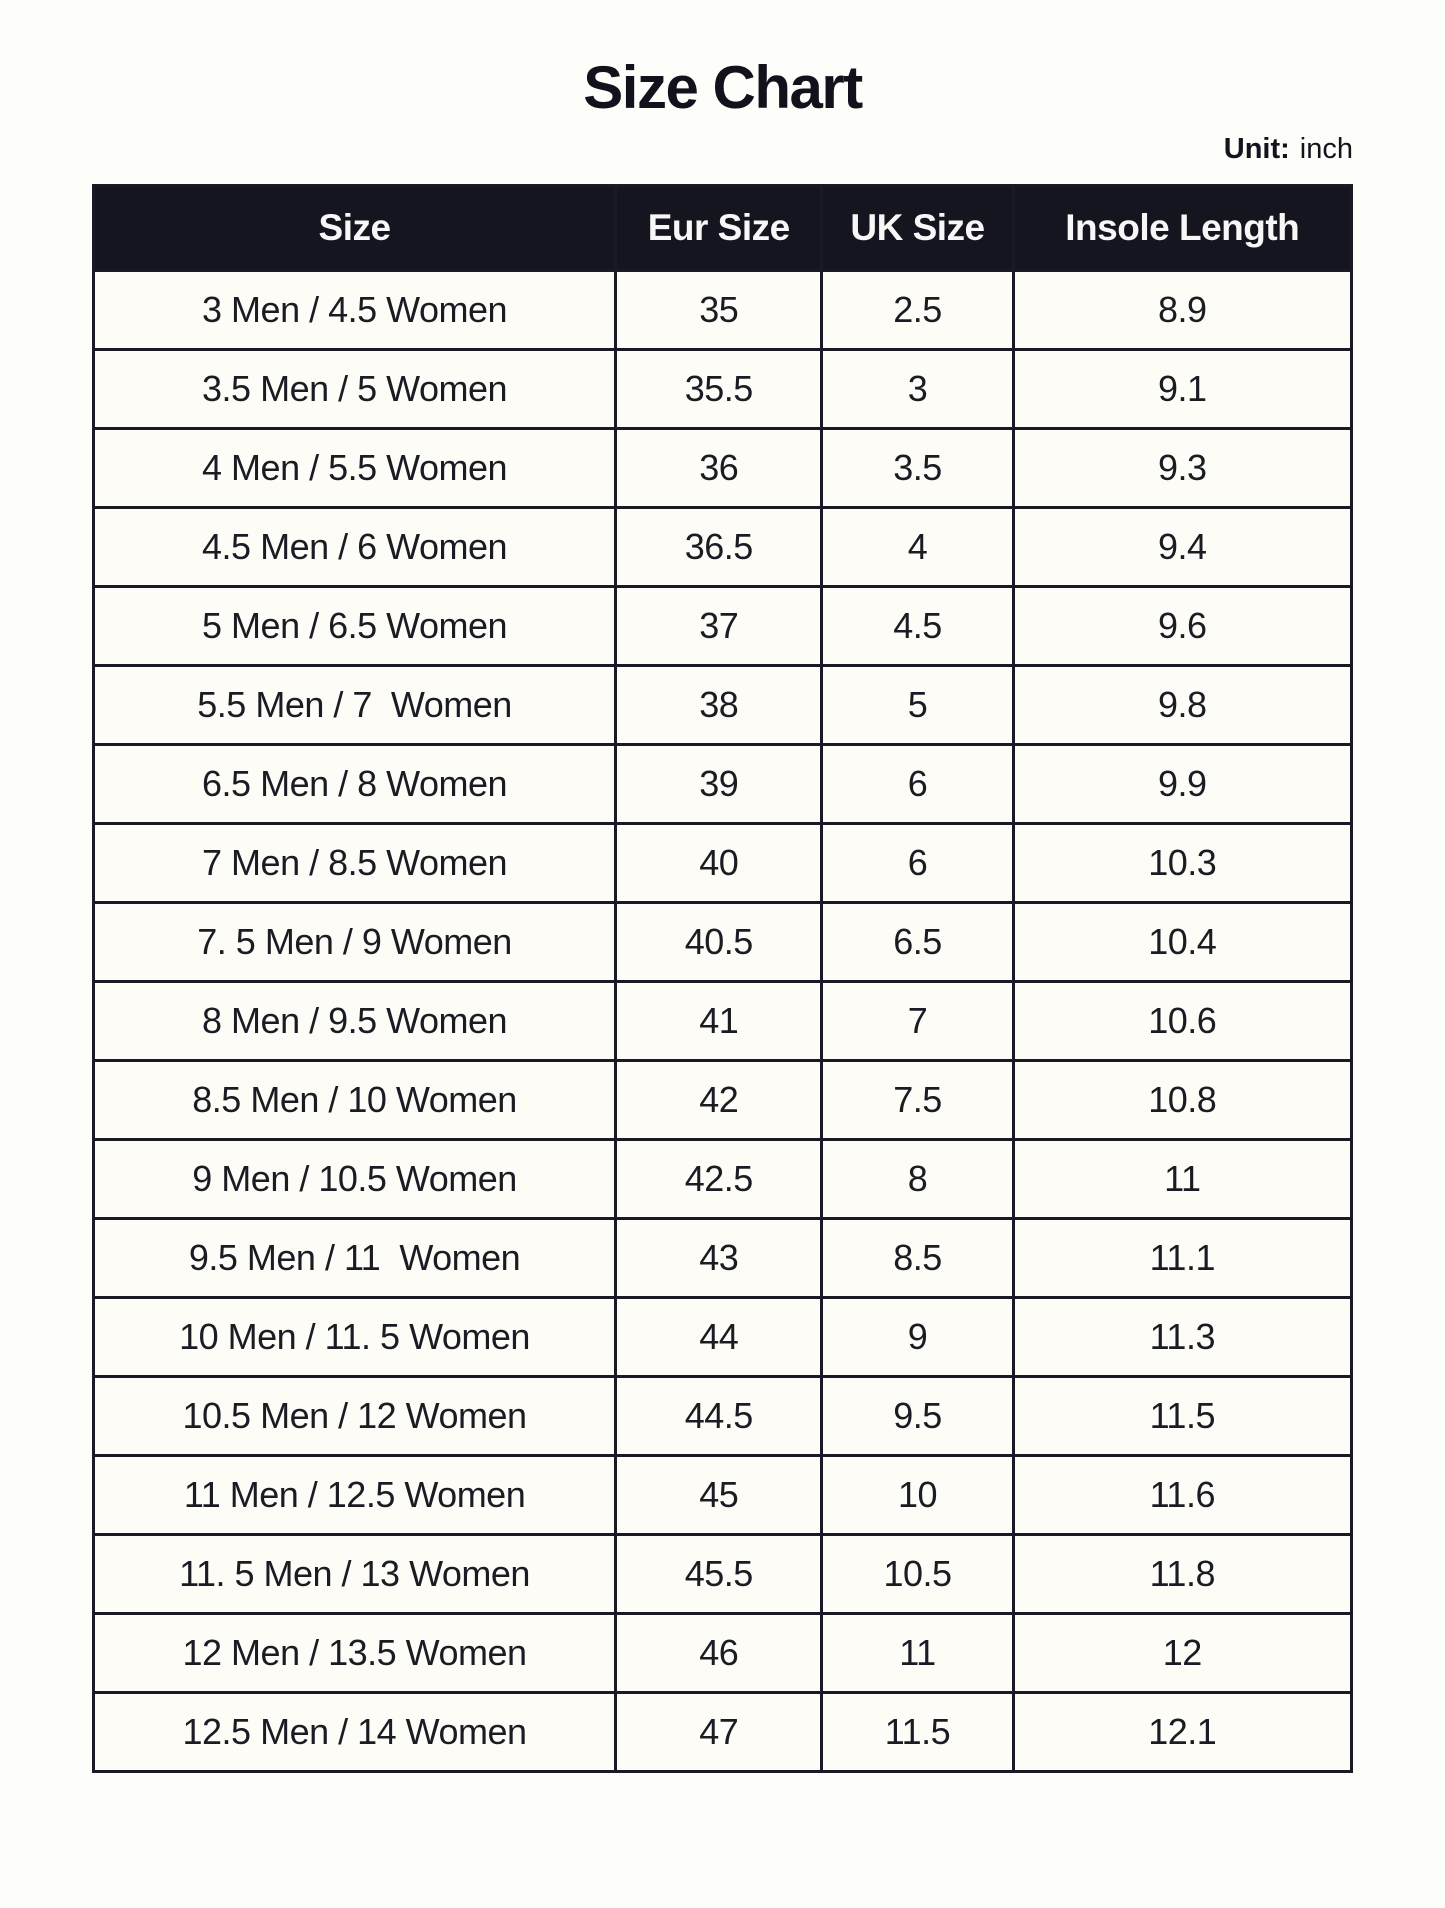 This screenshot has height=1908, width=1445. I want to click on table-cell: 42.5, so click(719, 1178).